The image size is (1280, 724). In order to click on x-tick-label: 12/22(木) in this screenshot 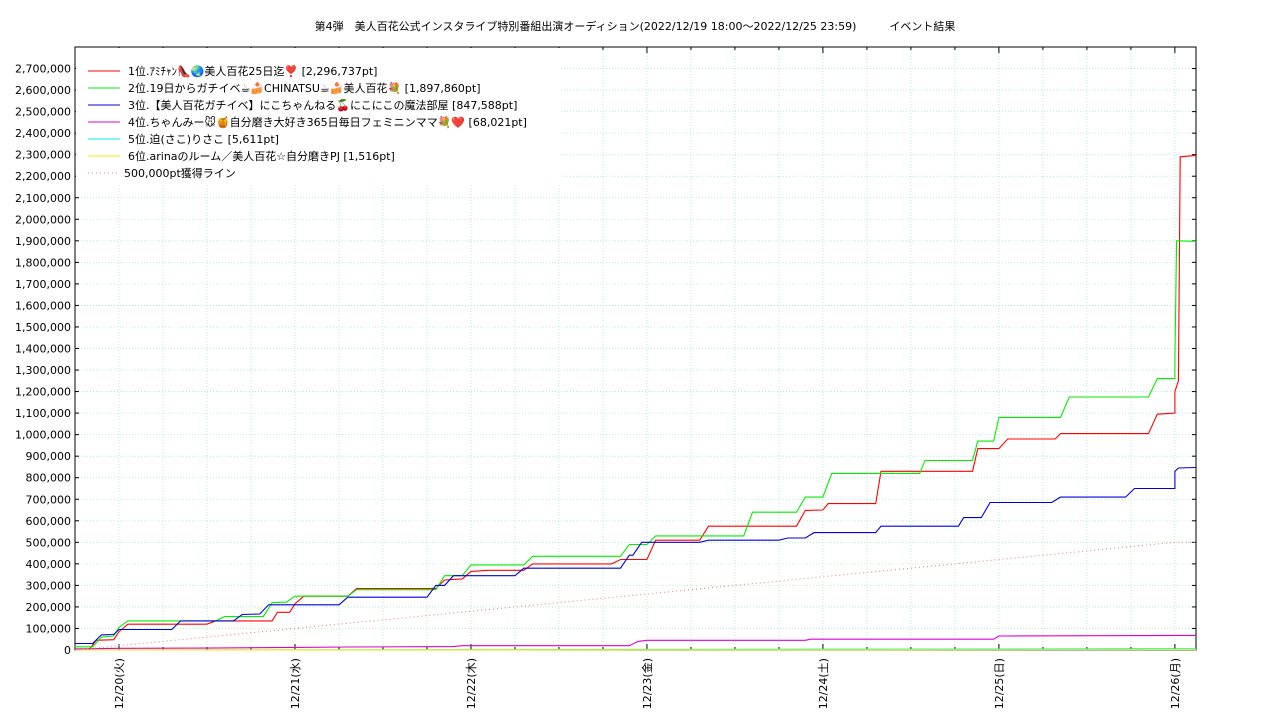, I will do `click(471, 683)`.